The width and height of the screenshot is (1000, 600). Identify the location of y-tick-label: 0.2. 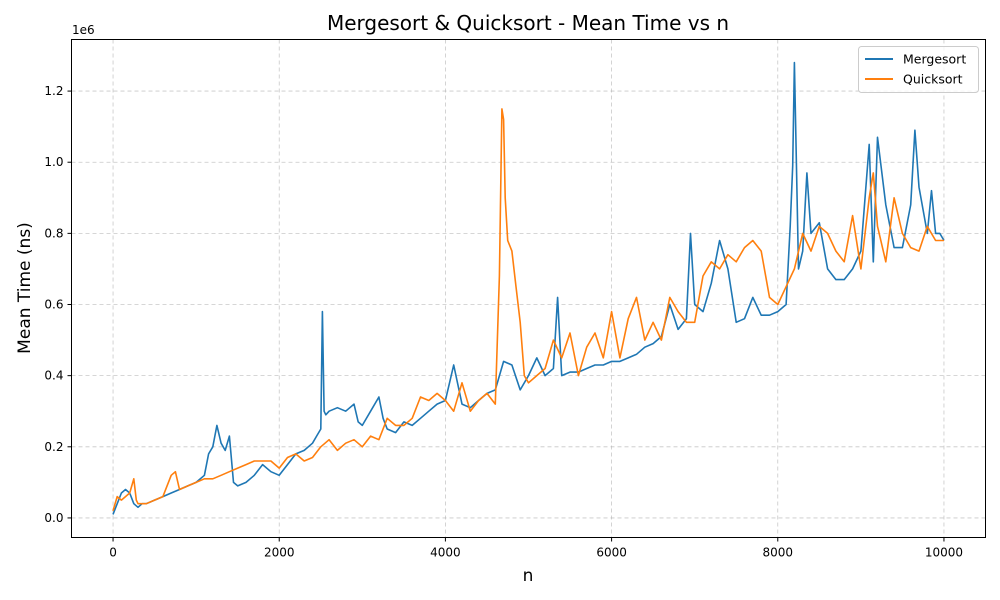
(53, 447).